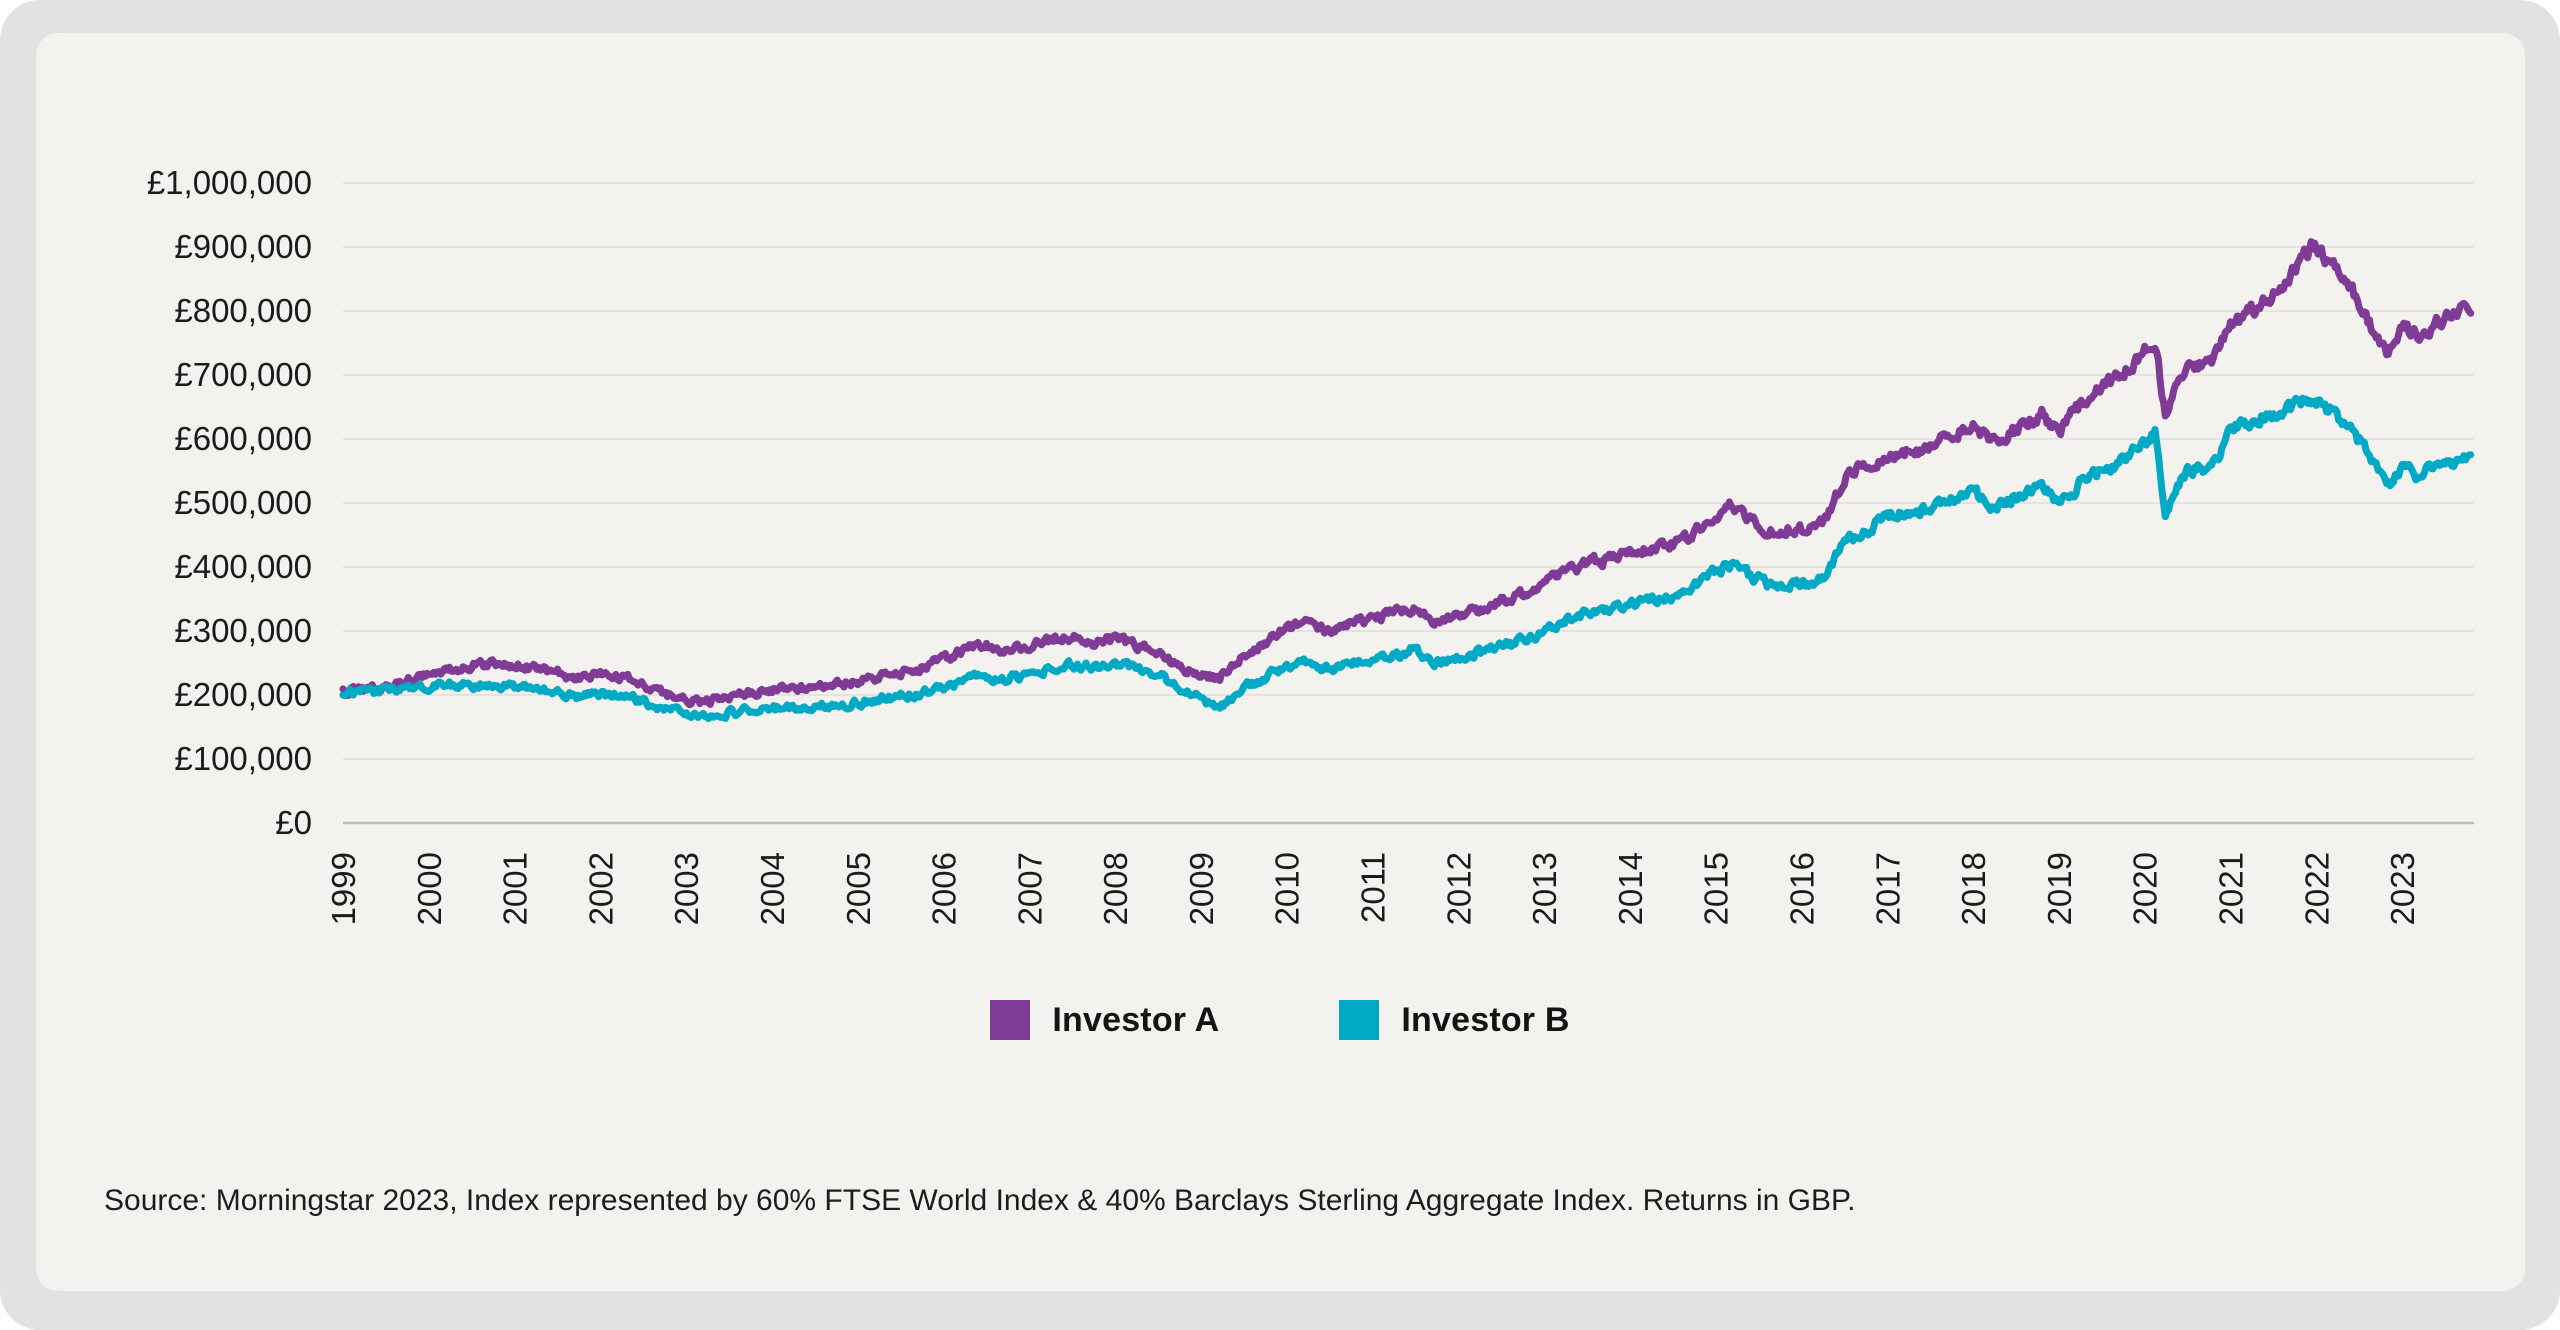 This screenshot has height=1330, width=2560. I want to click on legend-item-investor-b: Investor B, so click(1454, 1020).